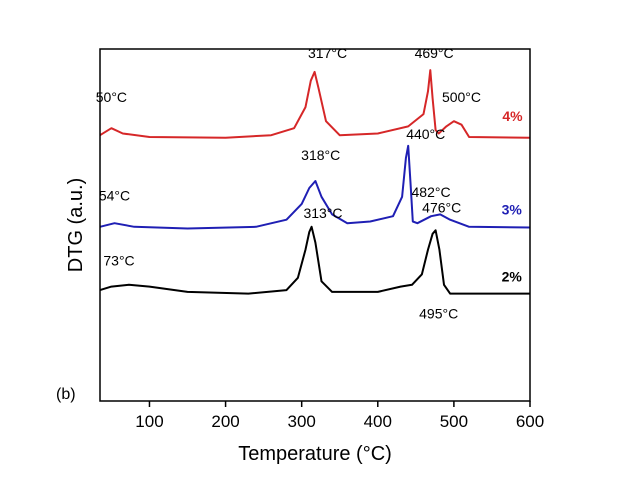  What do you see at coordinates (378, 421) in the screenshot?
I see `x-tick-label: 400` at bounding box center [378, 421].